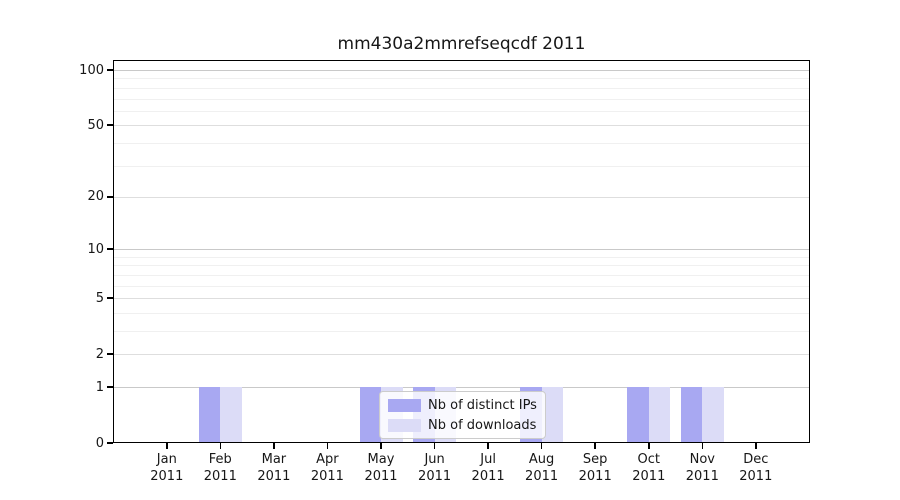 This screenshot has width=900, height=500. What do you see at coordinates (756, 459) in the screenshot?
I see `x-axis-month: Dec` at bounding box center [756, 459].